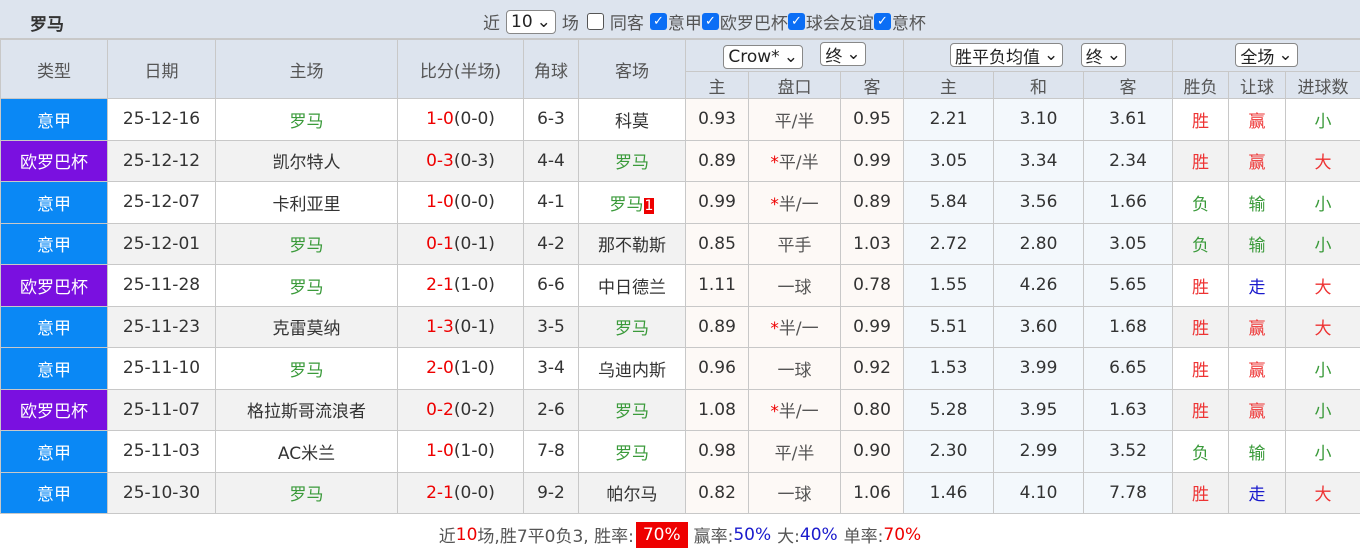 This screenshot has height=555, width=1360. What do you see at coordinates (461, 244) in the screenshot?
I see `score-cell: 0-1(0-1)` at bounding box center [461, 244].